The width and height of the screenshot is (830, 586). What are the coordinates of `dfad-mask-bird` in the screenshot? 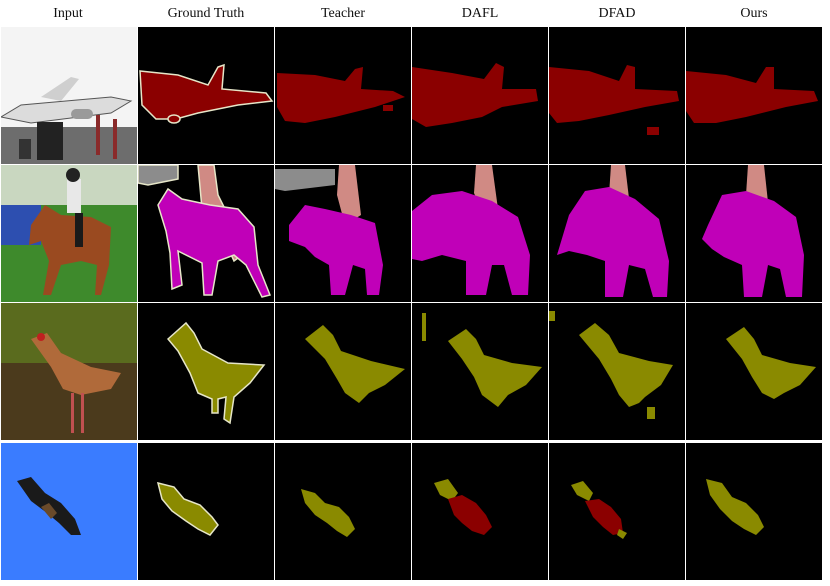 It's located at (617, 371).